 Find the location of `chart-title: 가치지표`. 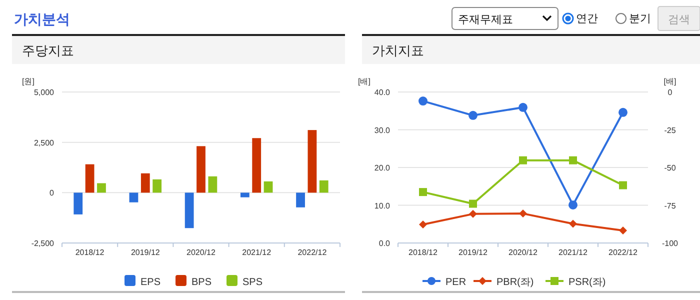

chart-title: 가치지표 is located at coordinates (398, 50).